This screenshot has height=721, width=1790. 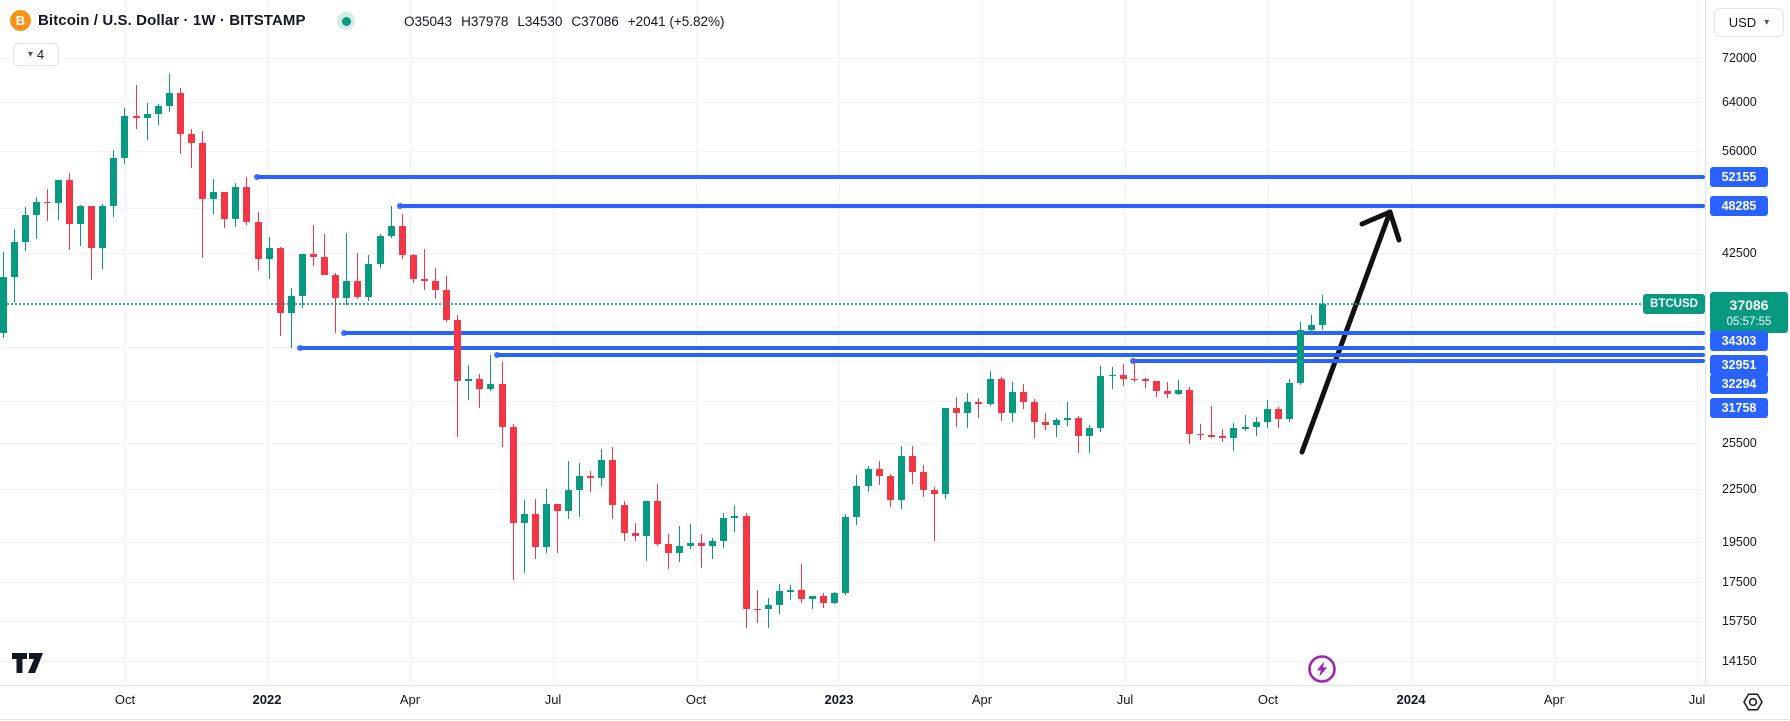 What do you see at coordinates (895, 685) in the screenshot?
I see `time-axis-border` at bounding box center [895, 685].